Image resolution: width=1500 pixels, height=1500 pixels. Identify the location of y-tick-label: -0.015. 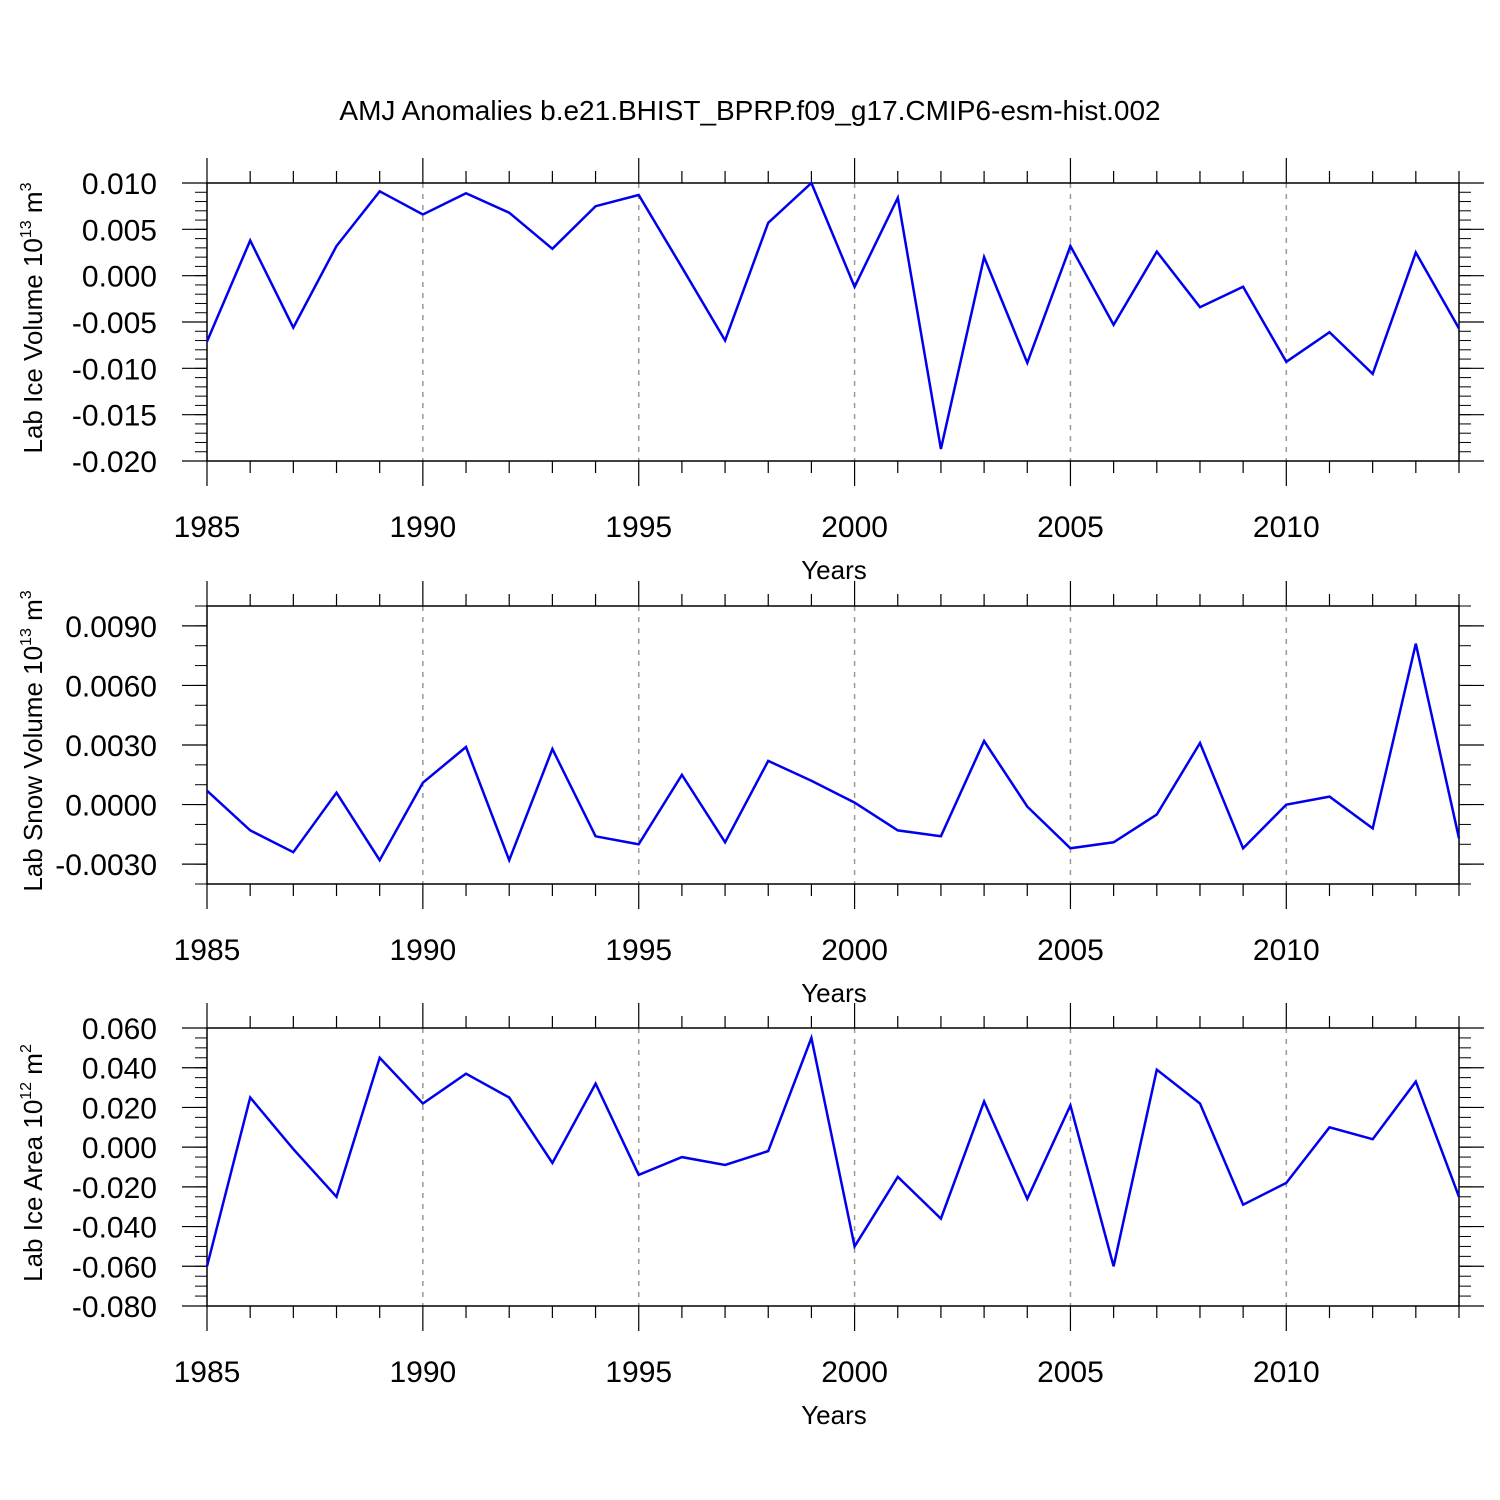
(114, 416).